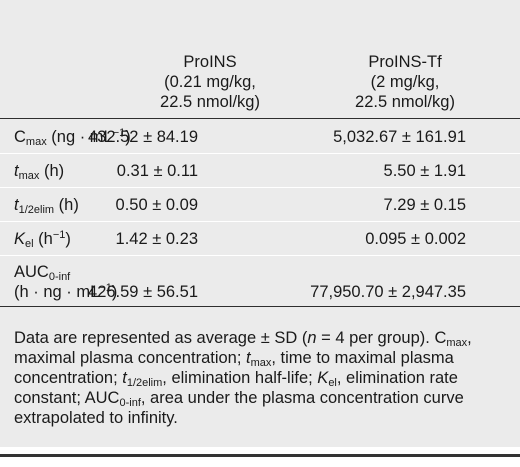 The width and height of the screenshot is (520, 467). Describe the element at coordinates (143, 137) in the screenshot. I see `cell-cmax-proins: 432.52 ± 84.19` at that location.